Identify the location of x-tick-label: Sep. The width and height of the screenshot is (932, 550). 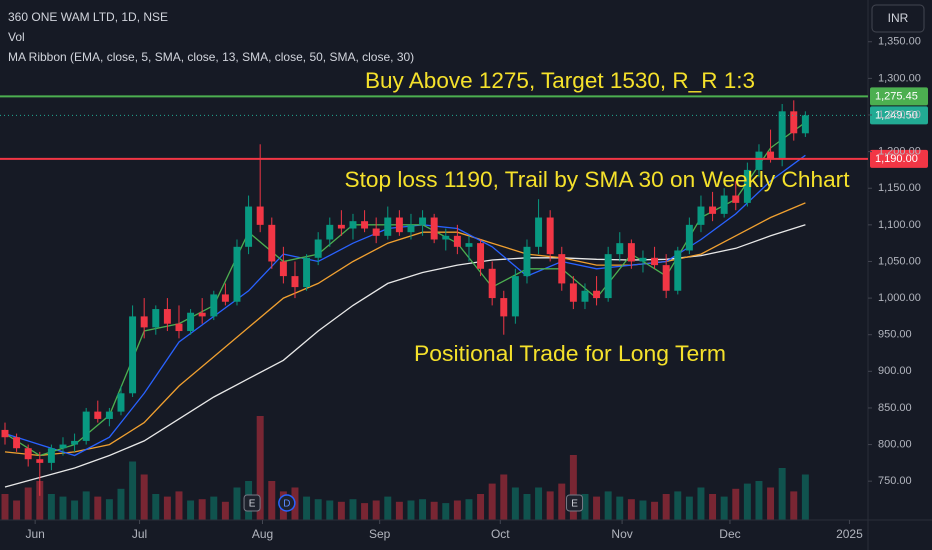
(380, 534).